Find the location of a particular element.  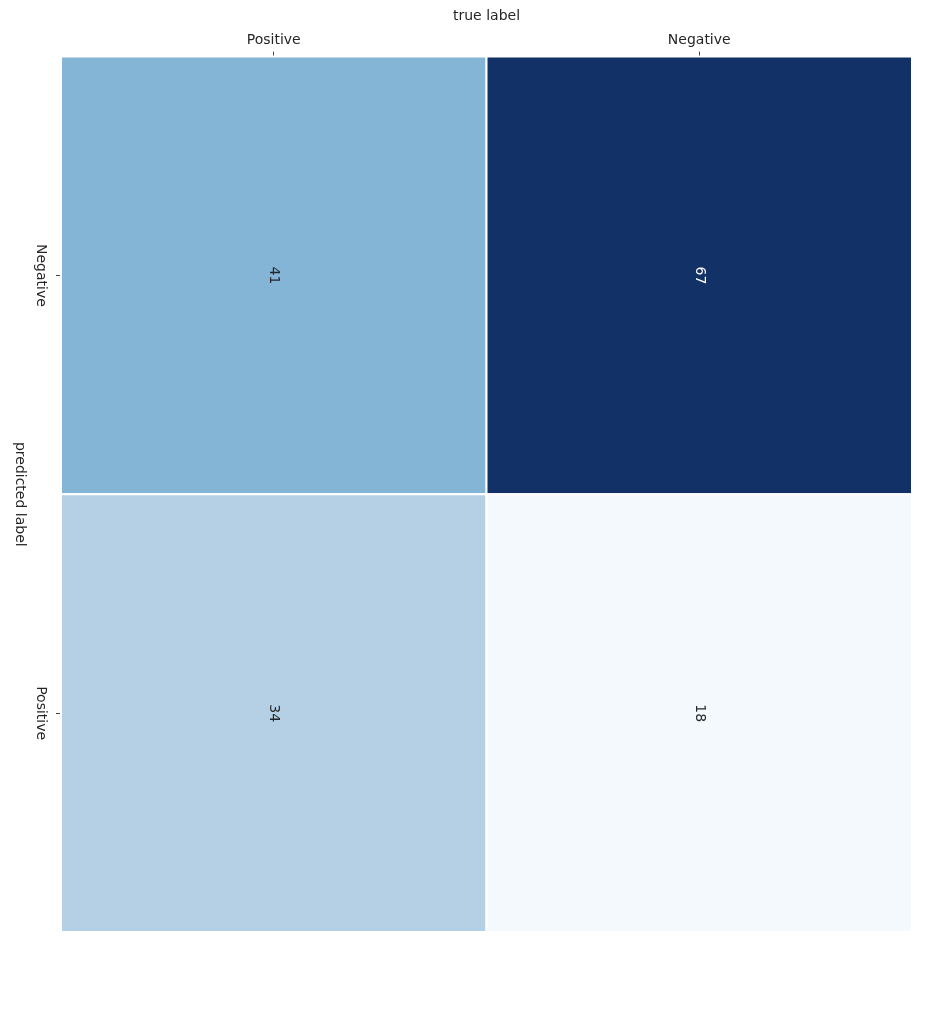

data-label: 67 is located at coordinates (700, 275).